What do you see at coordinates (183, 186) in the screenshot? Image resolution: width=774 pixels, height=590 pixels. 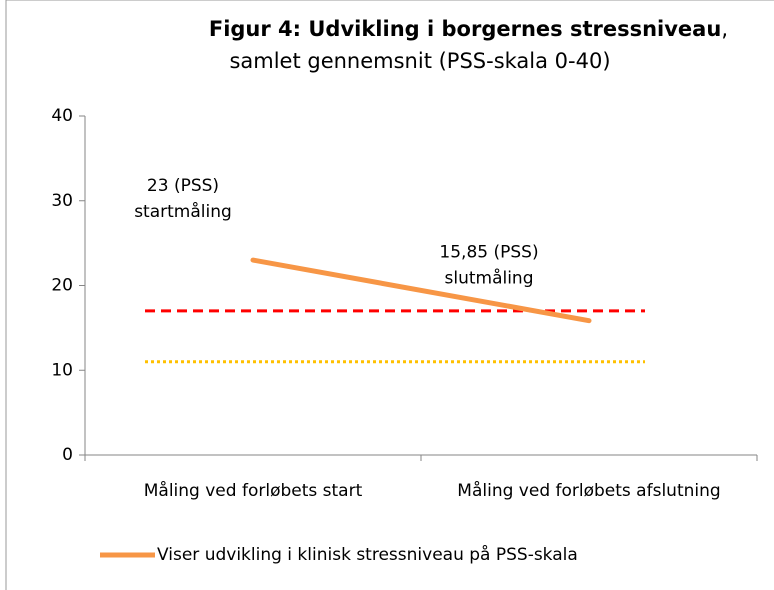 I see `data-label: 23 (PSS)` at bounding box center [183, 186].